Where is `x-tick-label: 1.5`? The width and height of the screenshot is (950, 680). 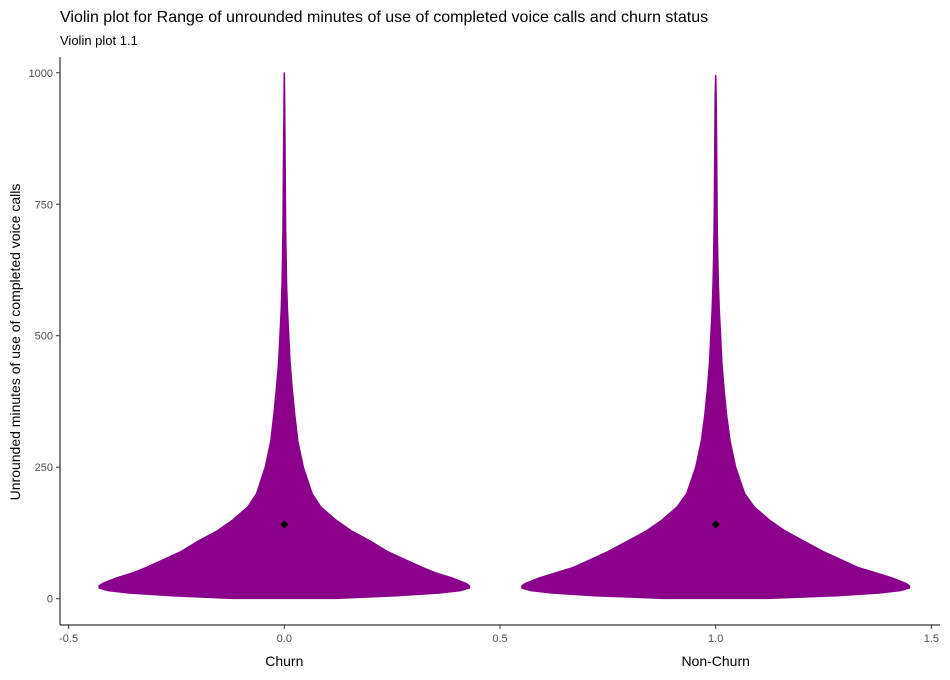 x-tick-label: 1.5 is located at coordinates (931, 639).